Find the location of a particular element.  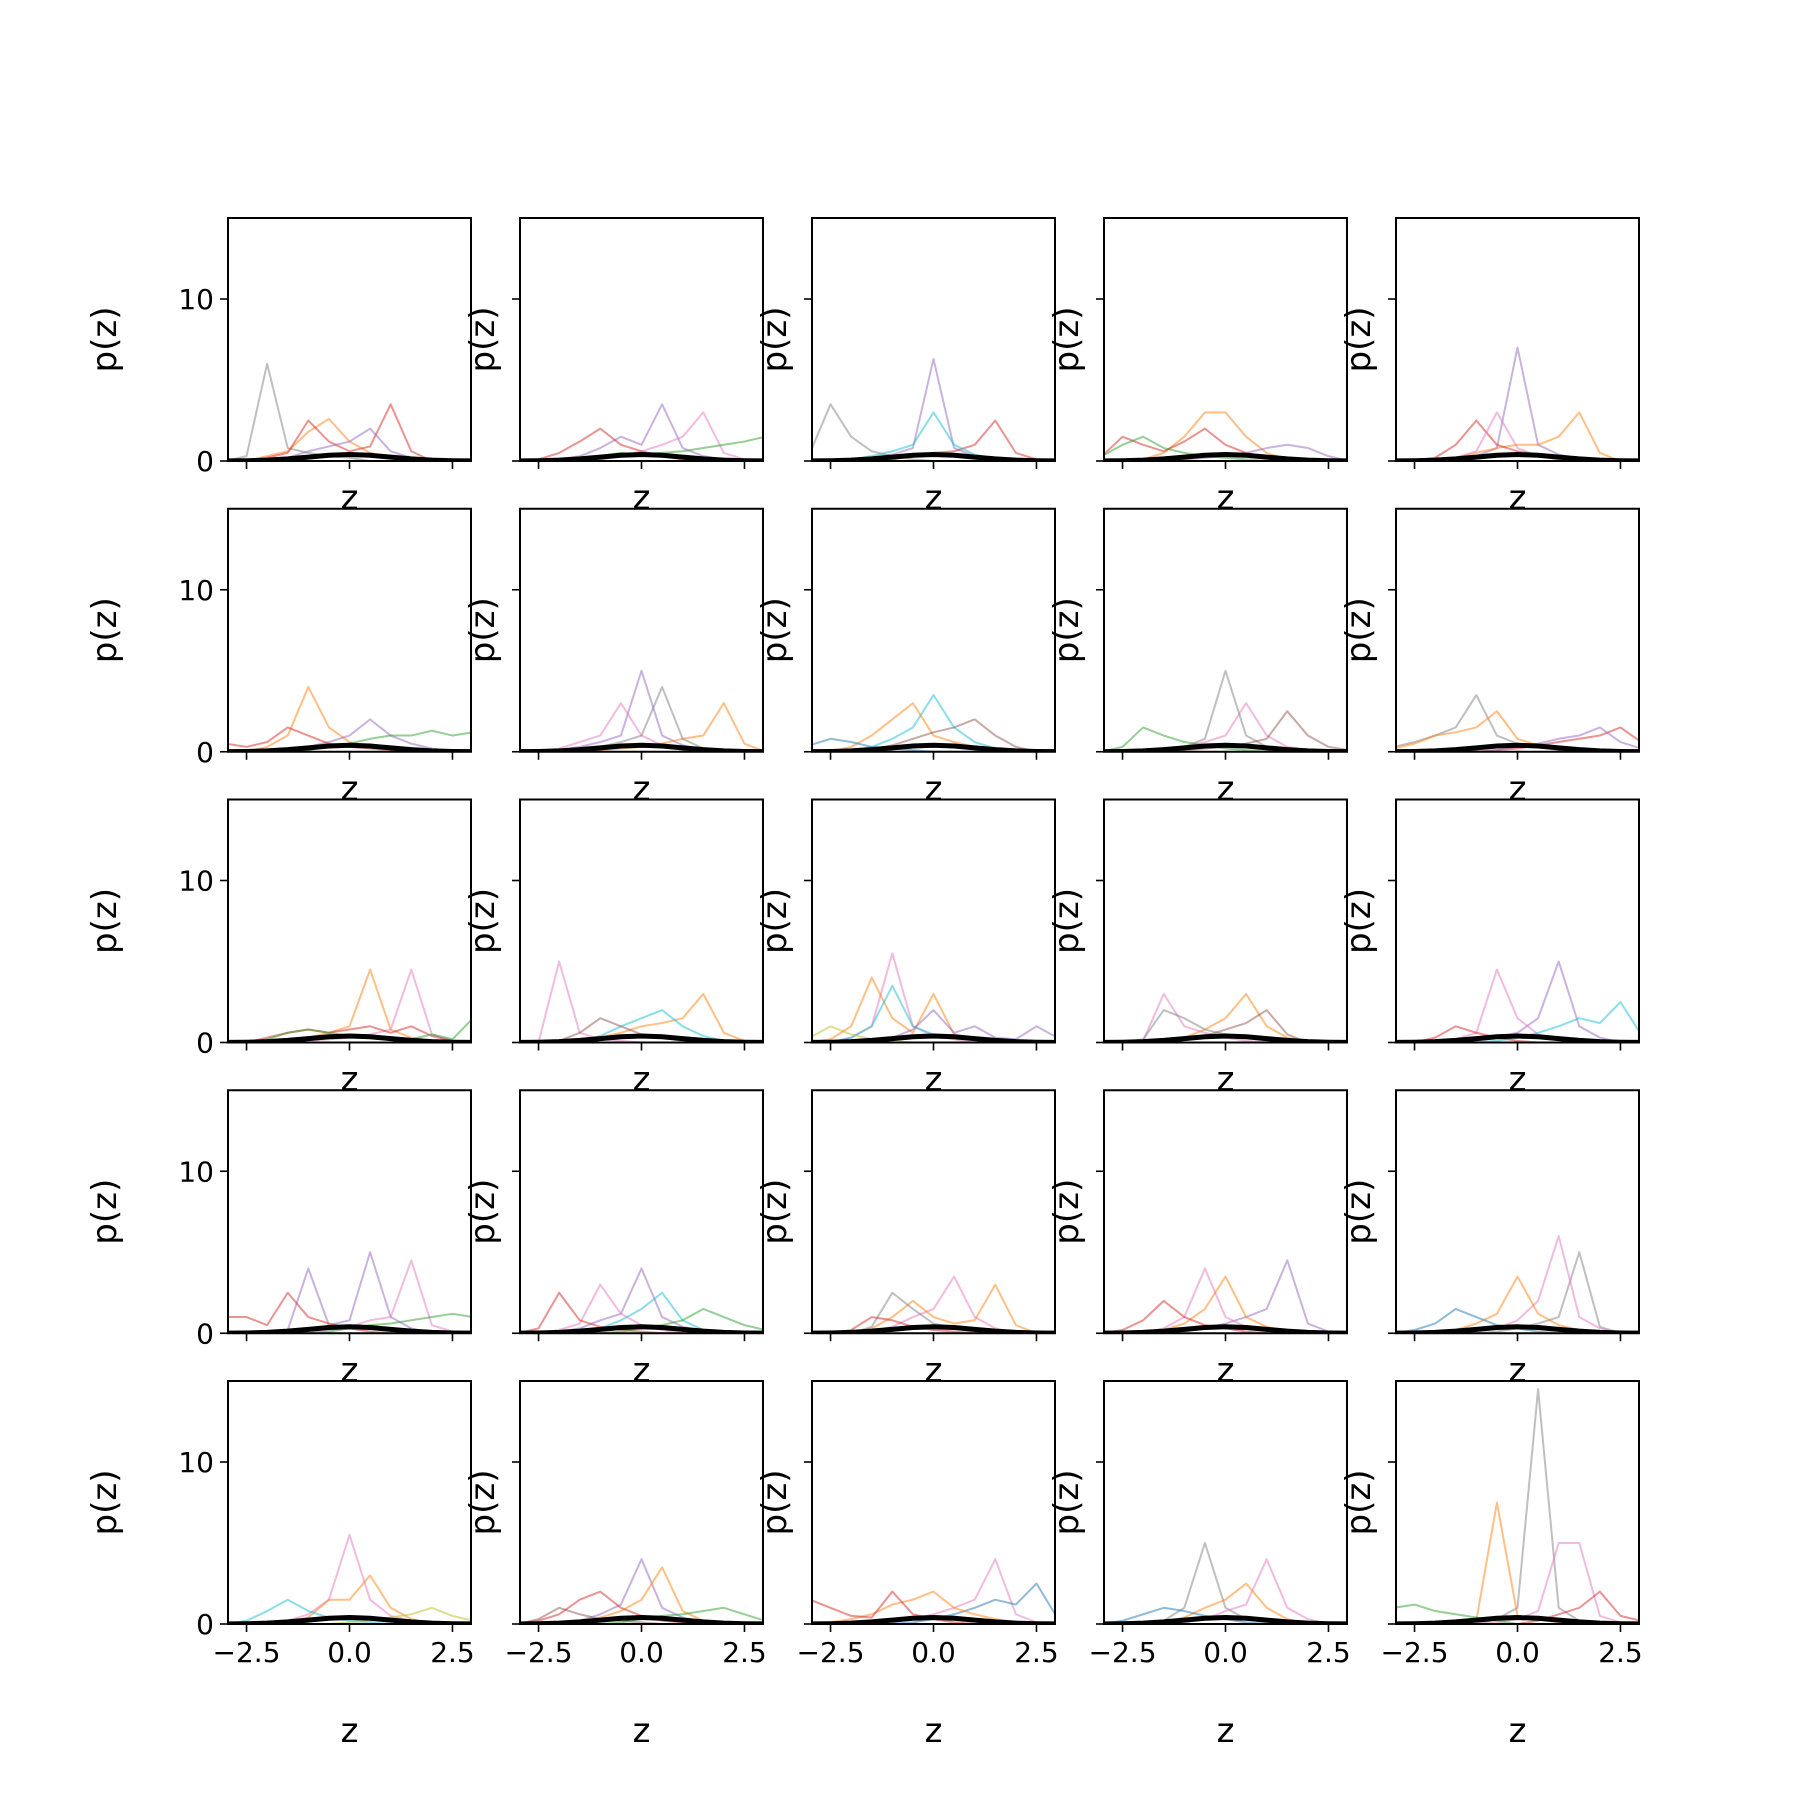

subplot: −2.5 0.0 2.5 0 10 z p(z) is located at coordinates (280, 1565).